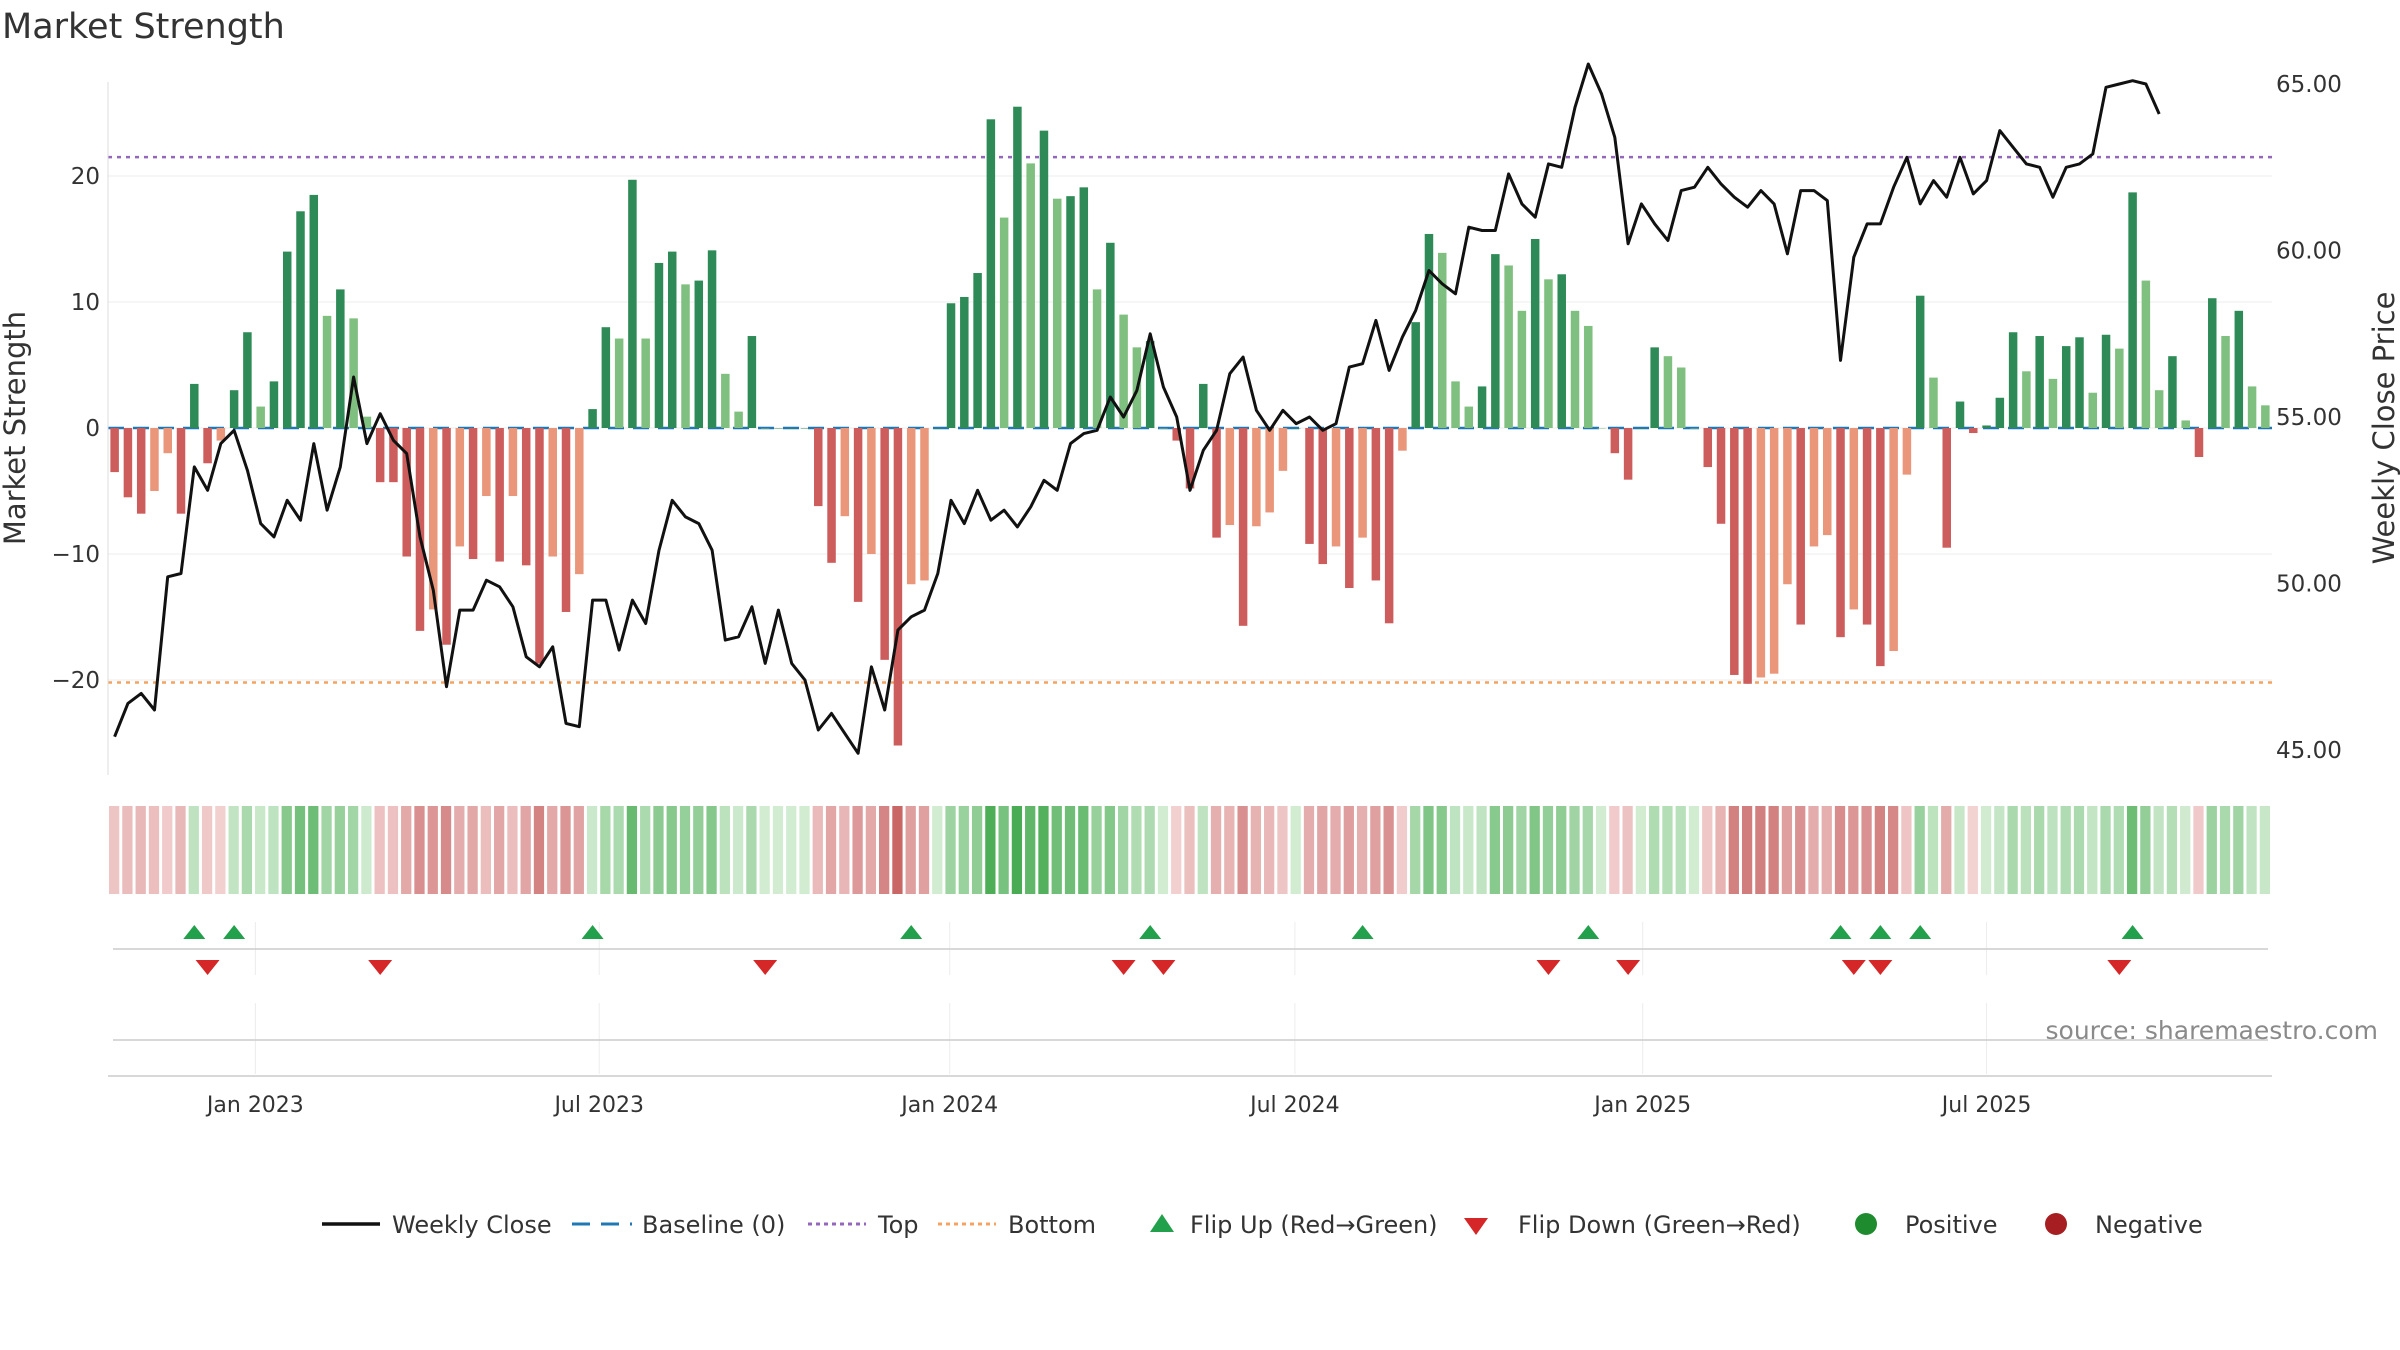 The width and height of the screenshot is (2400, 1350). Describe the element at coordinates (16, 428) in the screenshot. I see `y-axis-label-left: Market Strength` at that location.